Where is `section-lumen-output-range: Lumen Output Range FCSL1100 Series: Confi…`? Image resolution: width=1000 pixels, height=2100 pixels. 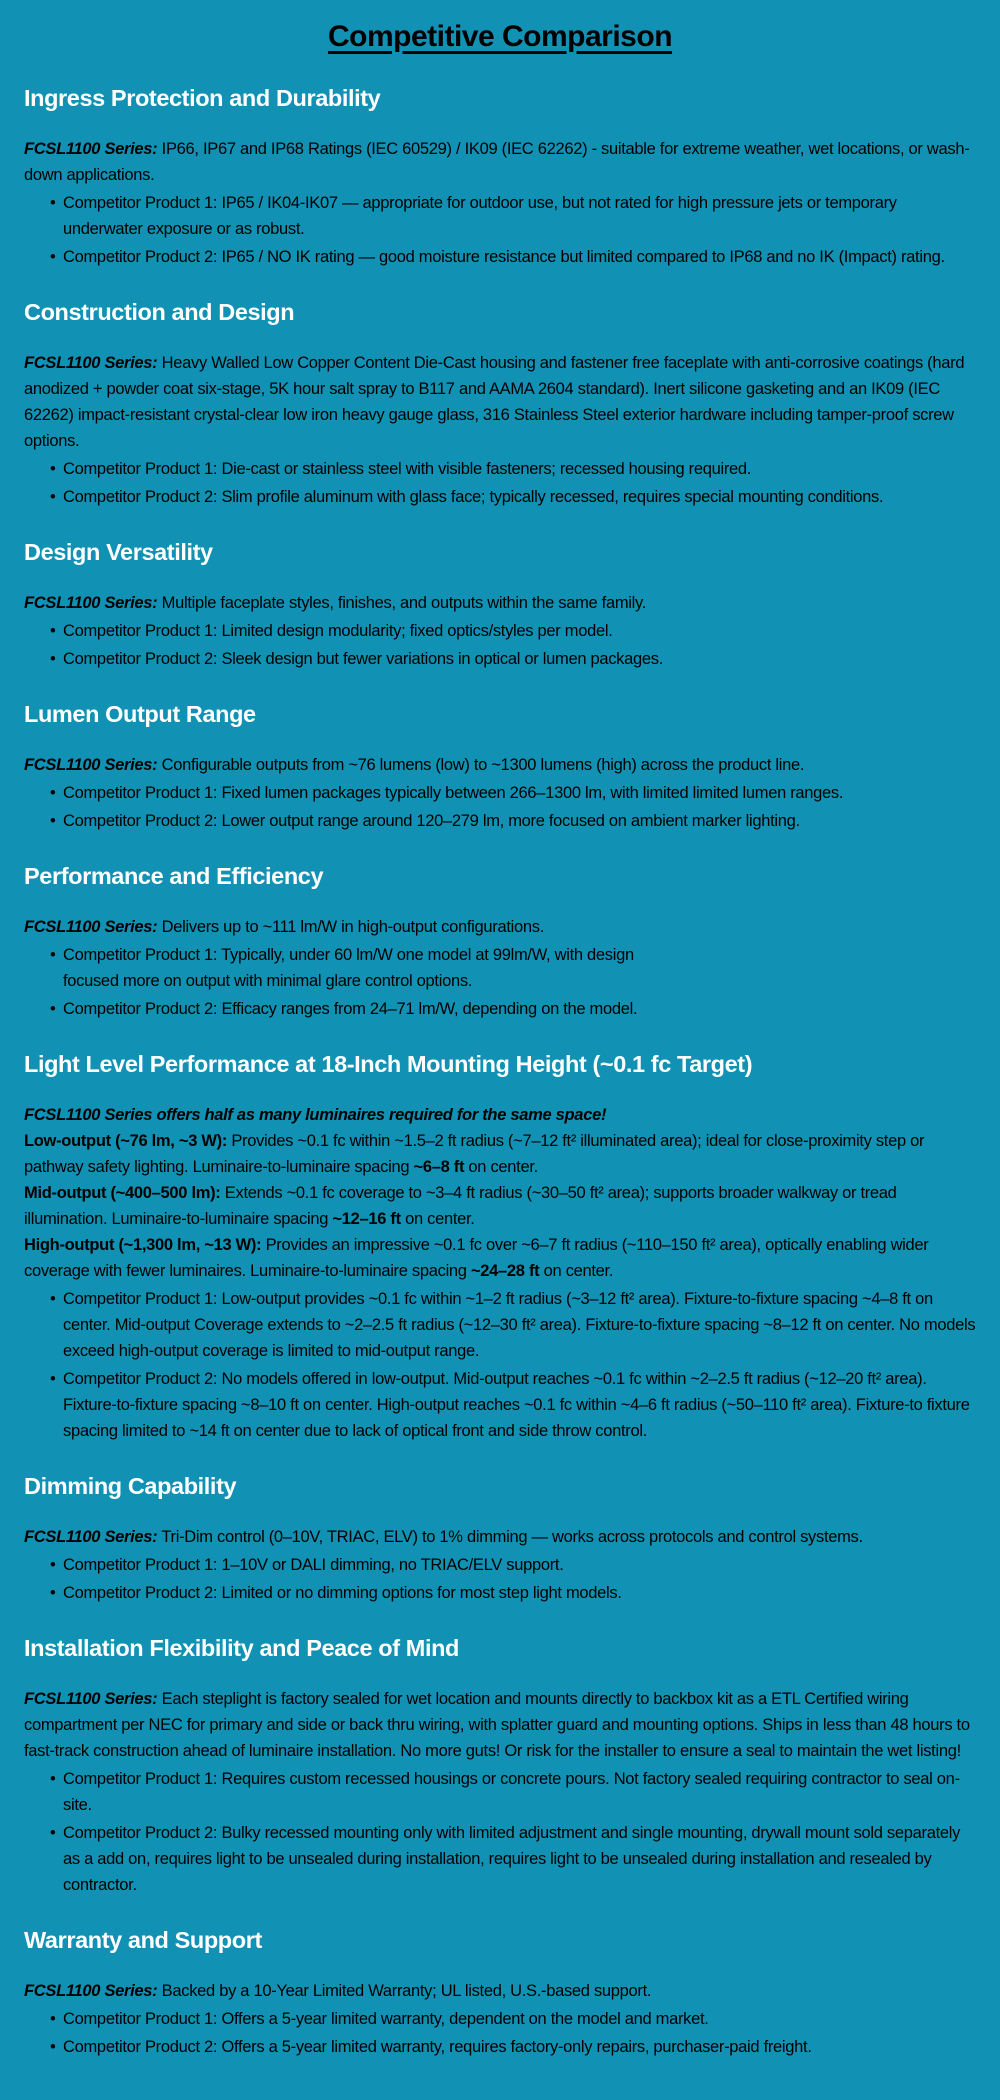 section-lumen-output-range: Lumen Output Range FCSL1100 Series: Confi… is located at coordinates (500, 767).